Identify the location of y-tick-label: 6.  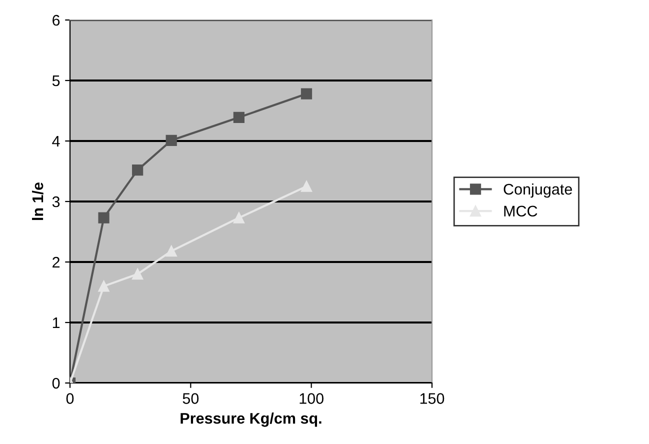
(56, 20).